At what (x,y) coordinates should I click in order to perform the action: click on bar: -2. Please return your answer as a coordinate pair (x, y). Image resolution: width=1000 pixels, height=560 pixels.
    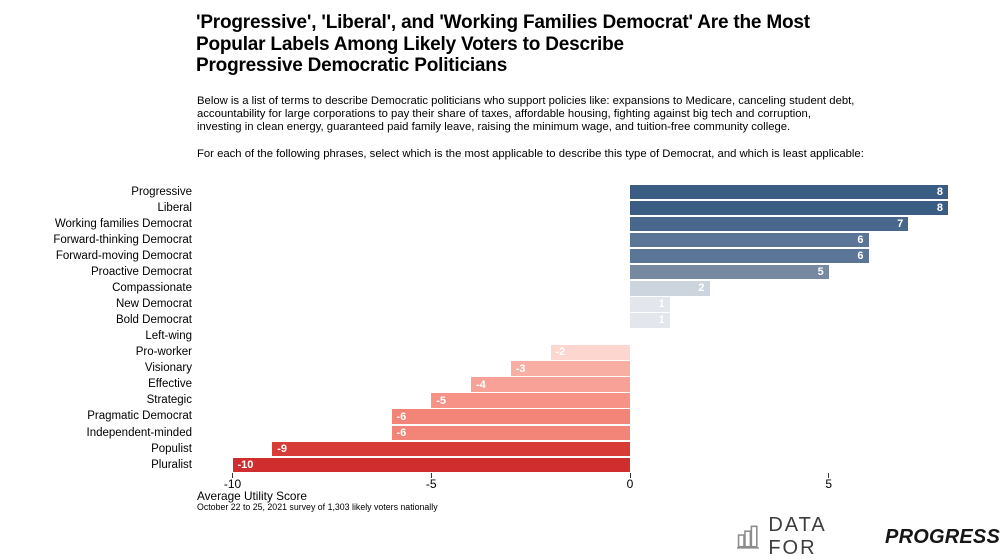
    Looking at the image, I should click on (590, 352).